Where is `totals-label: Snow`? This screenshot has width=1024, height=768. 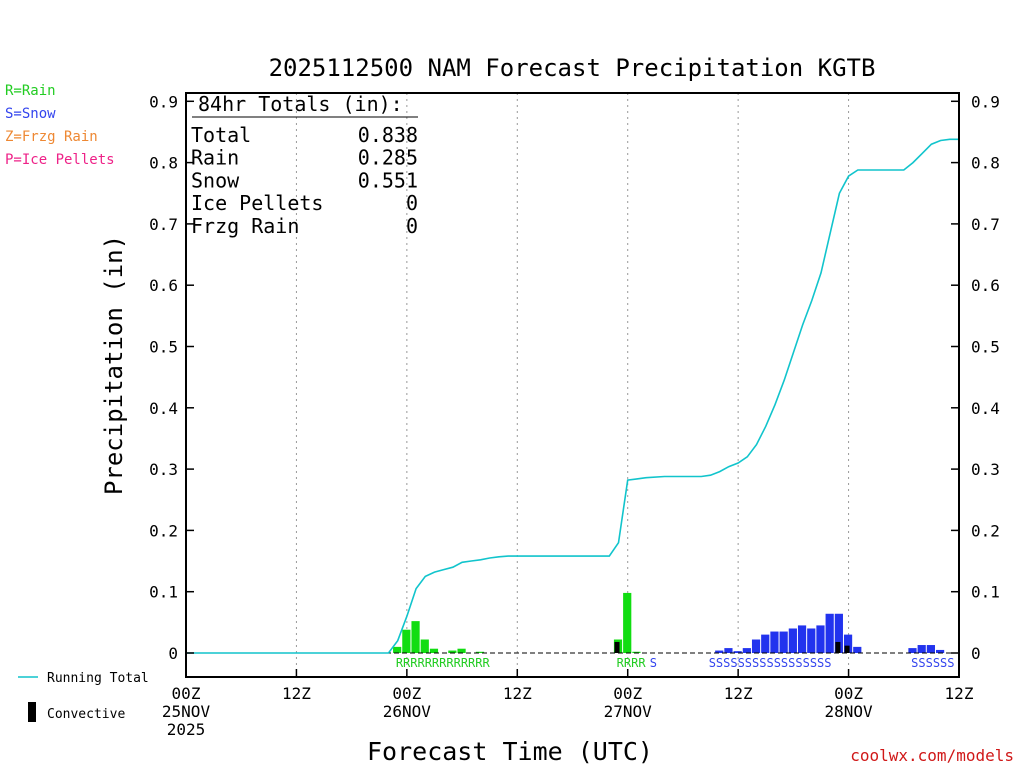 totals-label: Snow is located at coordinates (215, 180).